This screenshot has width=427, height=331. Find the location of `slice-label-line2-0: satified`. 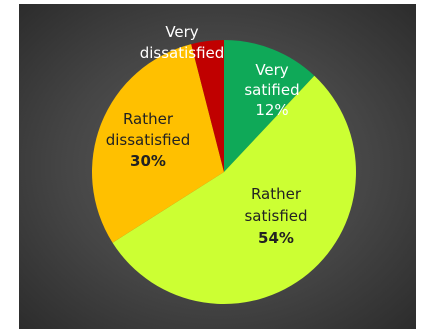

slice-label-line2-0: satified is located at coordinates (271, 90).